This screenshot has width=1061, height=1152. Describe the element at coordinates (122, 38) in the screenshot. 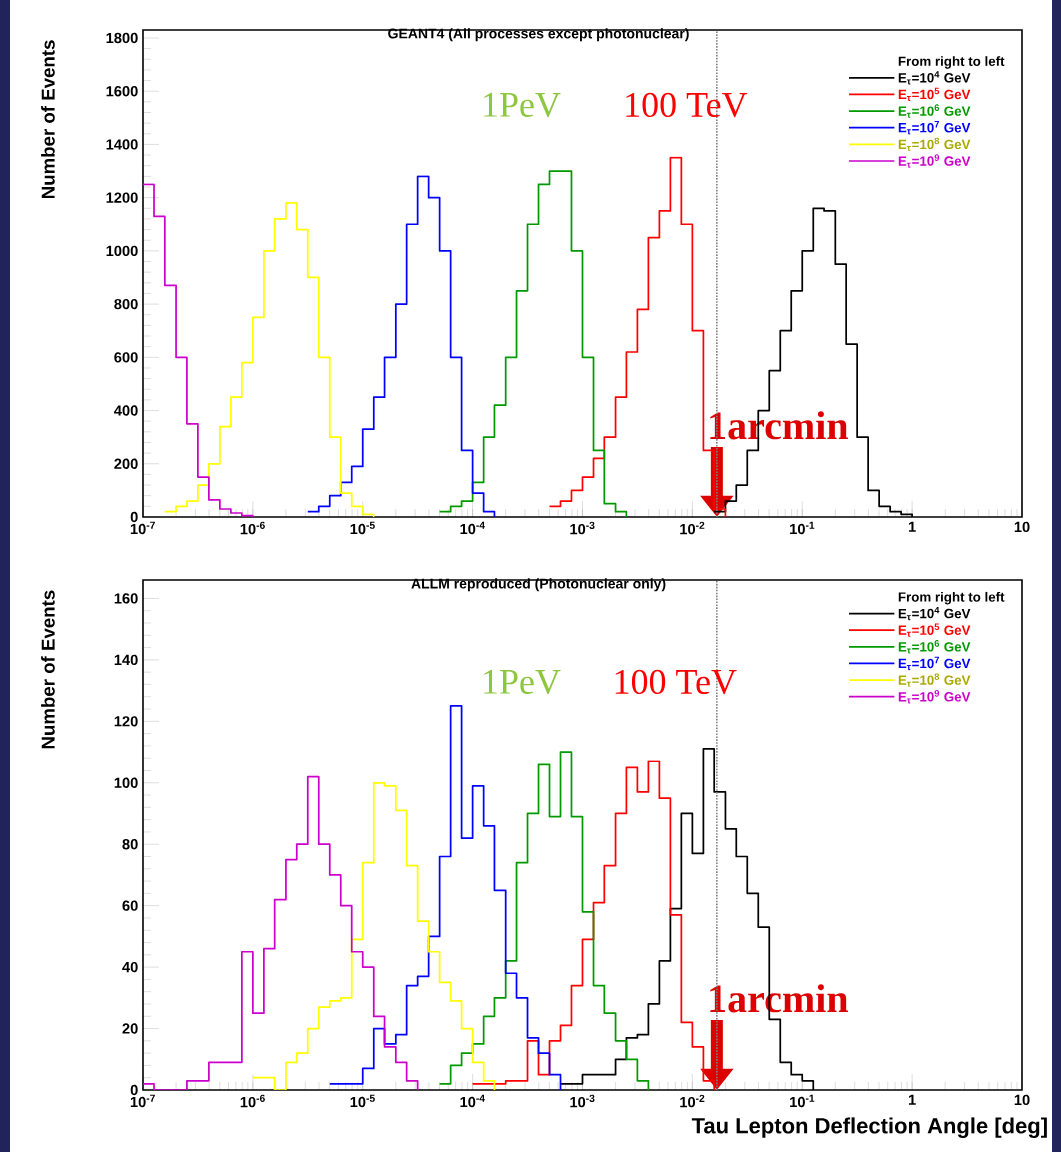

I see `y-tick-label: 1800` at that location.